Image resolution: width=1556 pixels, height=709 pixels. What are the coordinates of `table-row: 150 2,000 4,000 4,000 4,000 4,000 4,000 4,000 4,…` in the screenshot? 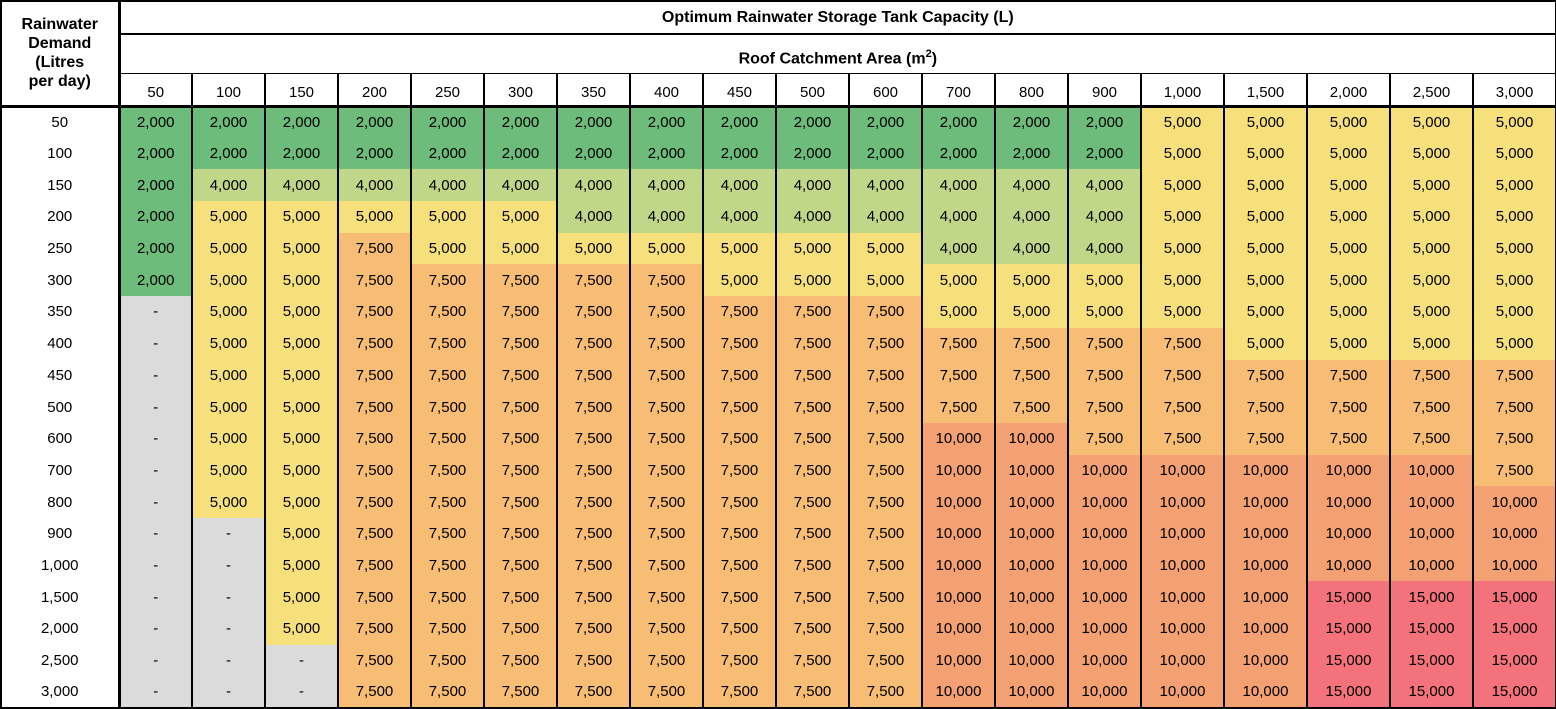 It's located at (778, 185).